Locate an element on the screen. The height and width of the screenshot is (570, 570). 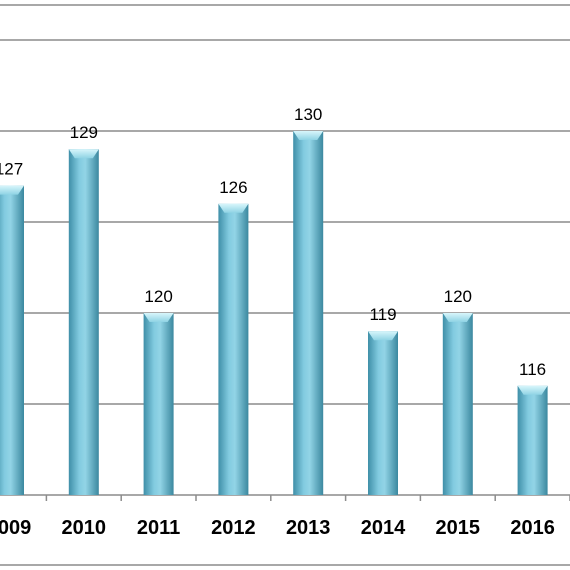
bar-2013 is located at coordinates (308, 313).